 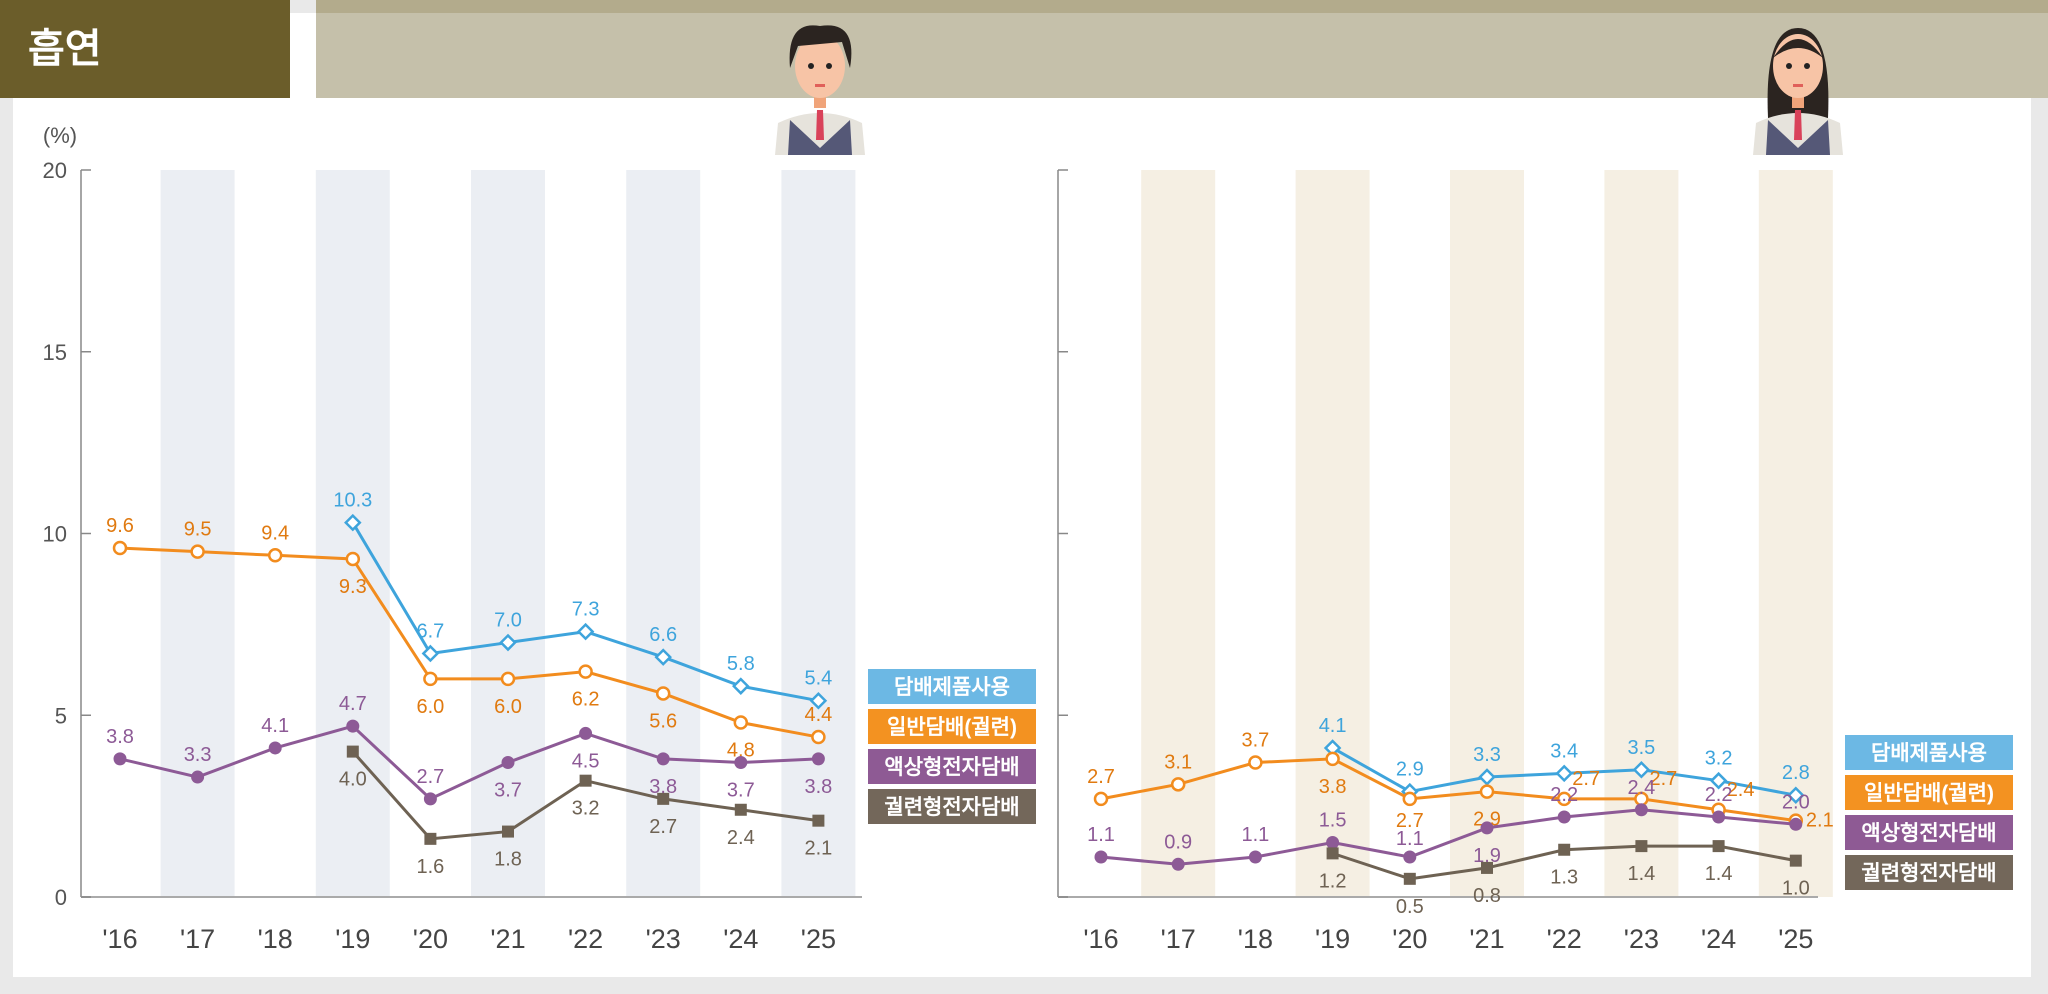 I want to click on data-label: 7.3, so click(x=586, y=610).